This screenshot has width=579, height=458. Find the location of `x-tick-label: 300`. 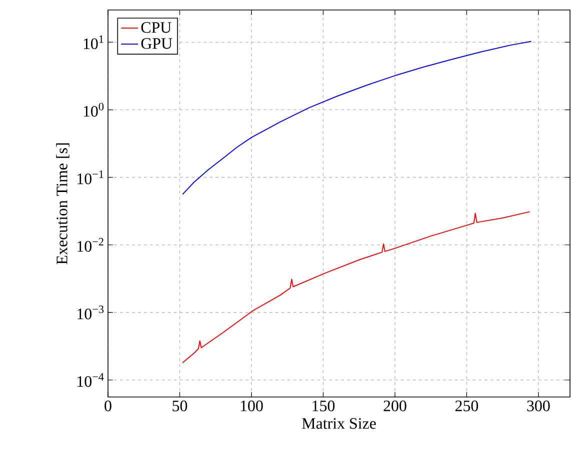

x-tick-label: 300 is located at coordinates (538, 406).